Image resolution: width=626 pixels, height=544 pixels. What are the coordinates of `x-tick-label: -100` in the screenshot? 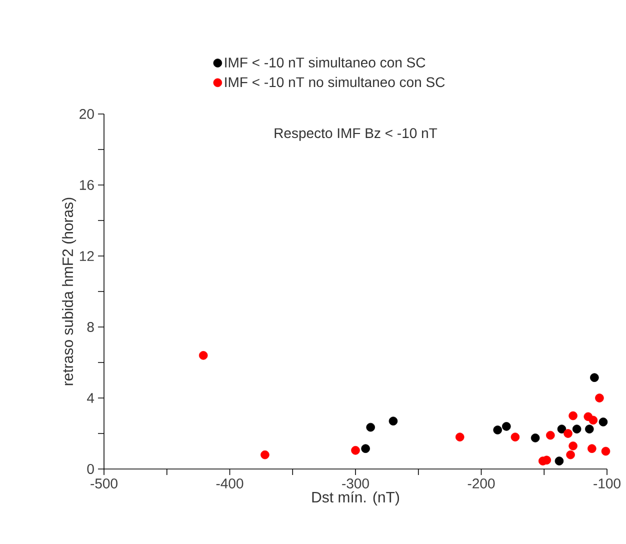 It's located at (607, 483).